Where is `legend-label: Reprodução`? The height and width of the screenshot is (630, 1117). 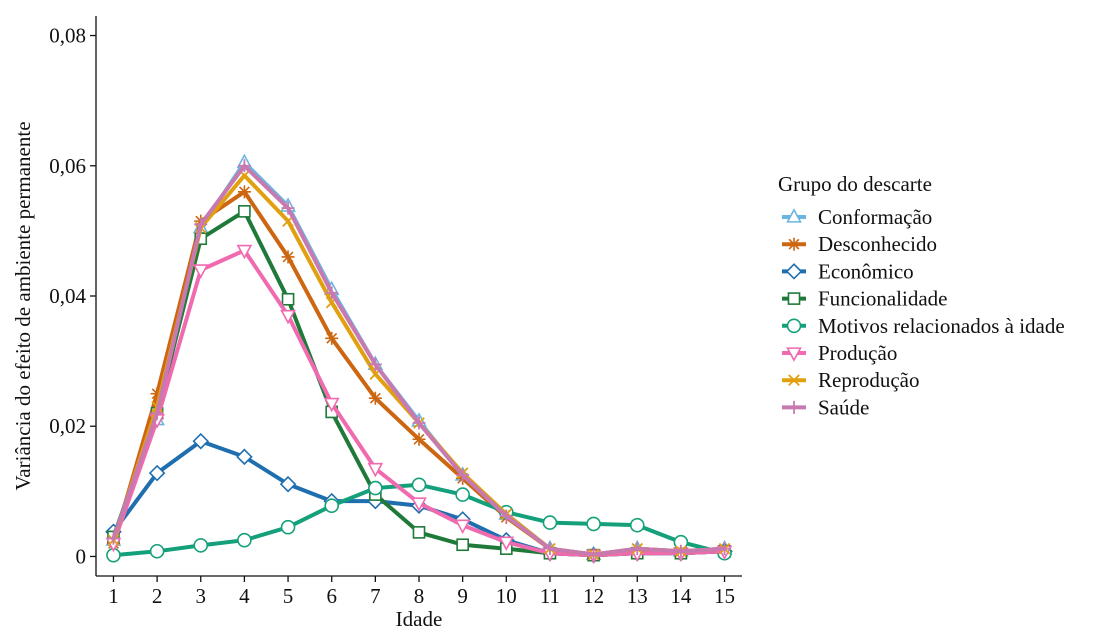
legend-label: Reprodução is located at coordinates (868, 380).